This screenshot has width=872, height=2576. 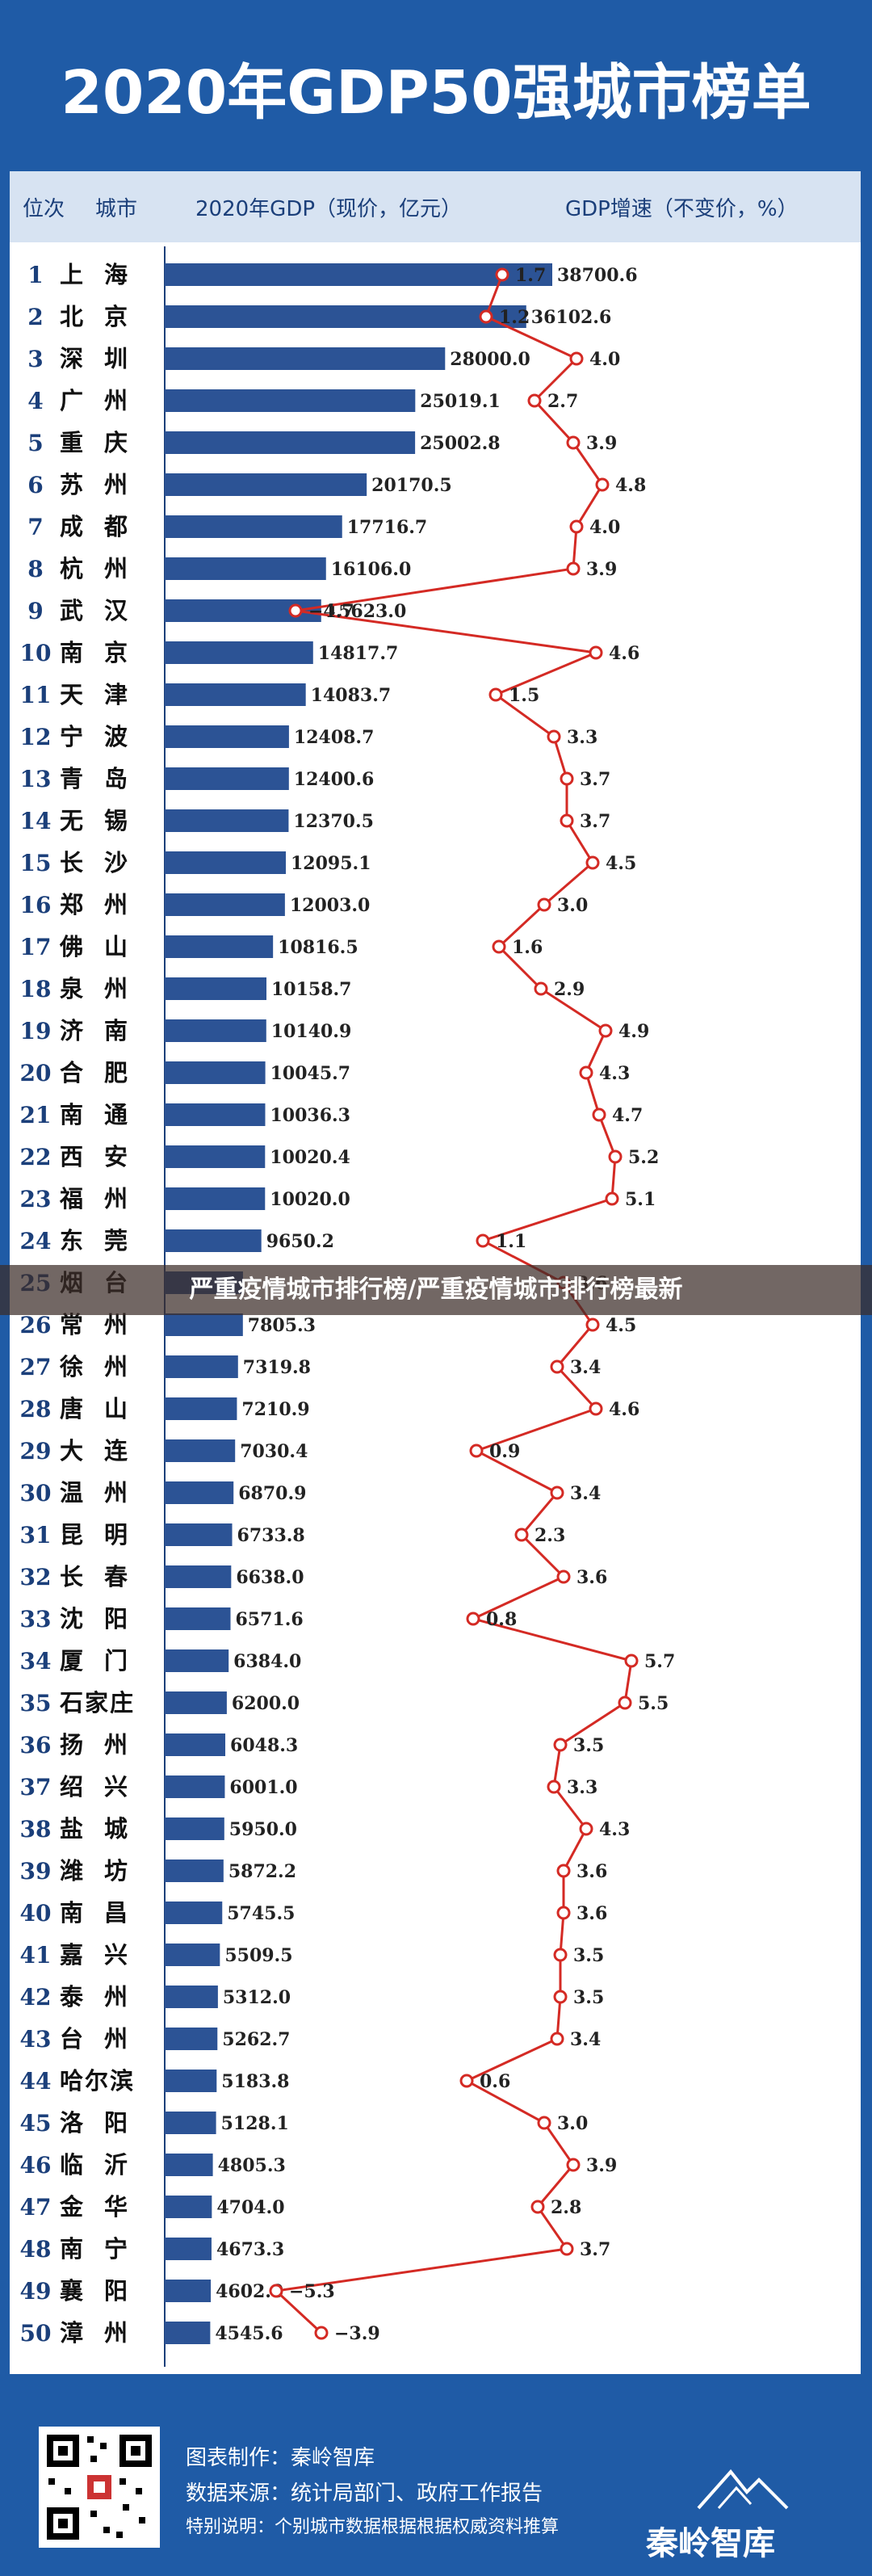 I want to click on city-label: 襄阳, so click(x=104, y=2291).